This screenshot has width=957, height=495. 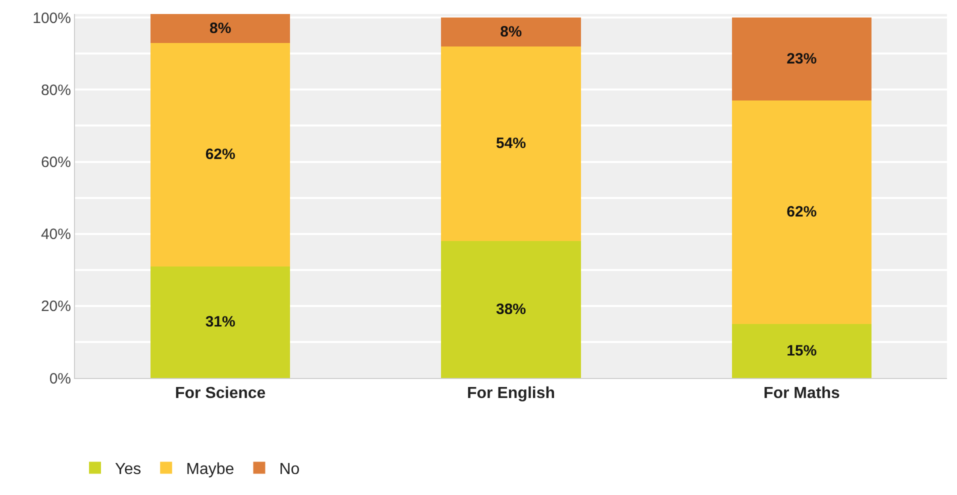 What do you see at coordinates (55, 235) in the screenshot?
I see `y-tick-label: 40%` at bounding box center [55, 235].